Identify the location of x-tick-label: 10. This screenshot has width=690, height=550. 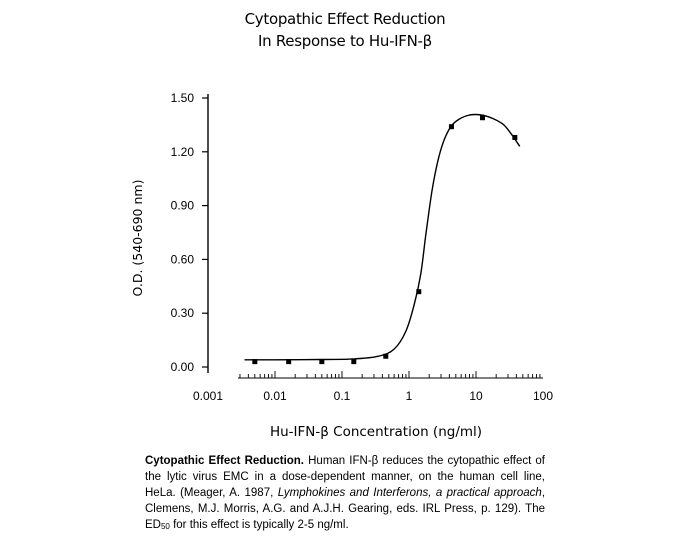
(476, 396).